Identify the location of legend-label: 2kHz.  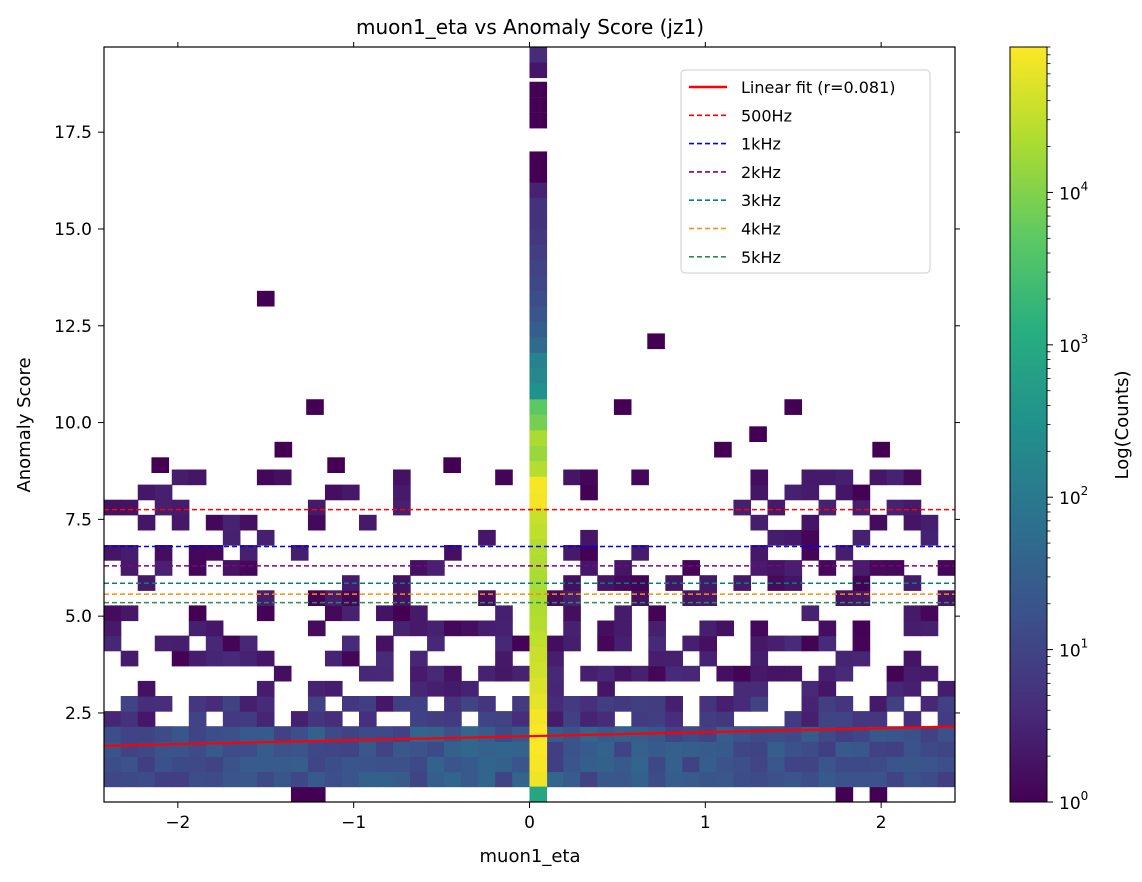
(761, 172).